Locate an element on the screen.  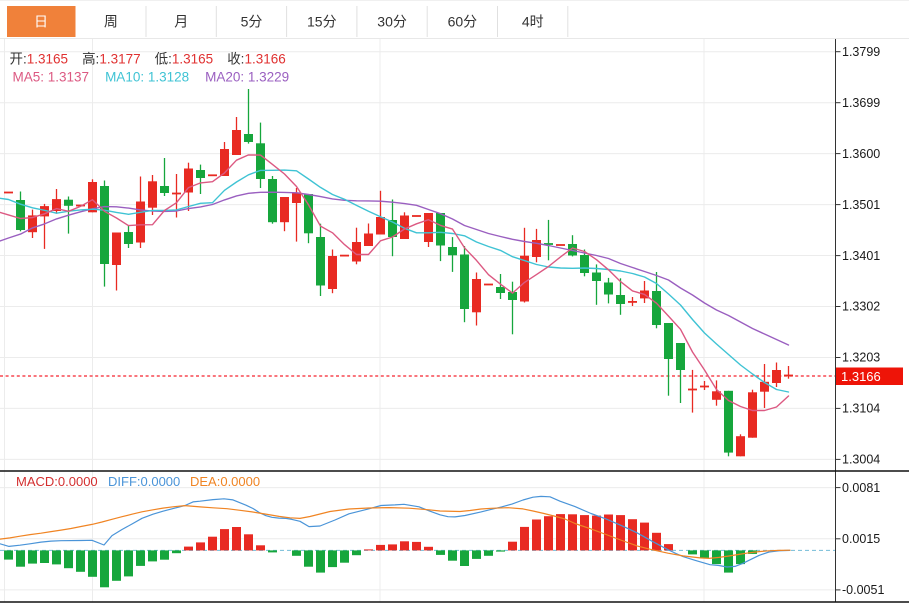
svg-text: 5分 is located at coordinates (252, 22).